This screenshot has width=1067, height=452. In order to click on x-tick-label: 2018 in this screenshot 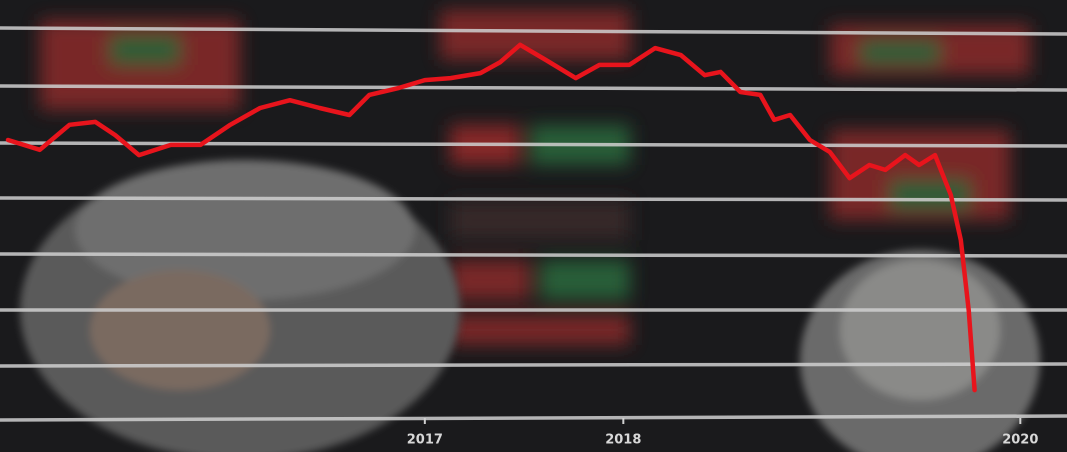, I will do `click(623, 440)`.